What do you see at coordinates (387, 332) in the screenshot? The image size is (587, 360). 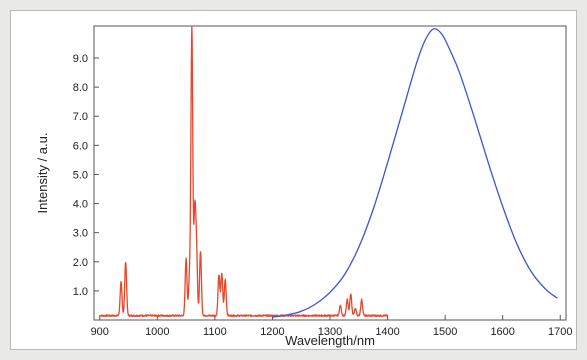 I see `x-tick-label: 1400` at bounding box center [387, 332].